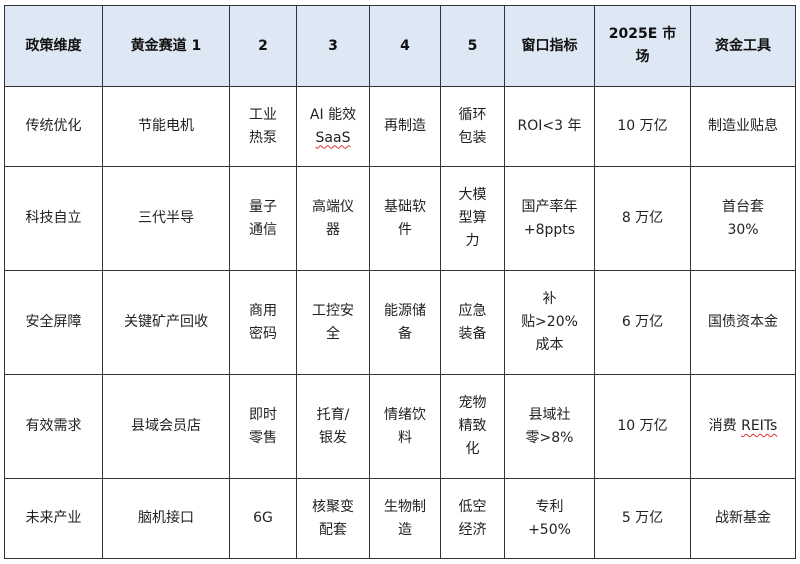  Describe the element at coordinates (549, 426) in the screenshot. I see `table-cell: 县域社 零>8%` at that location.